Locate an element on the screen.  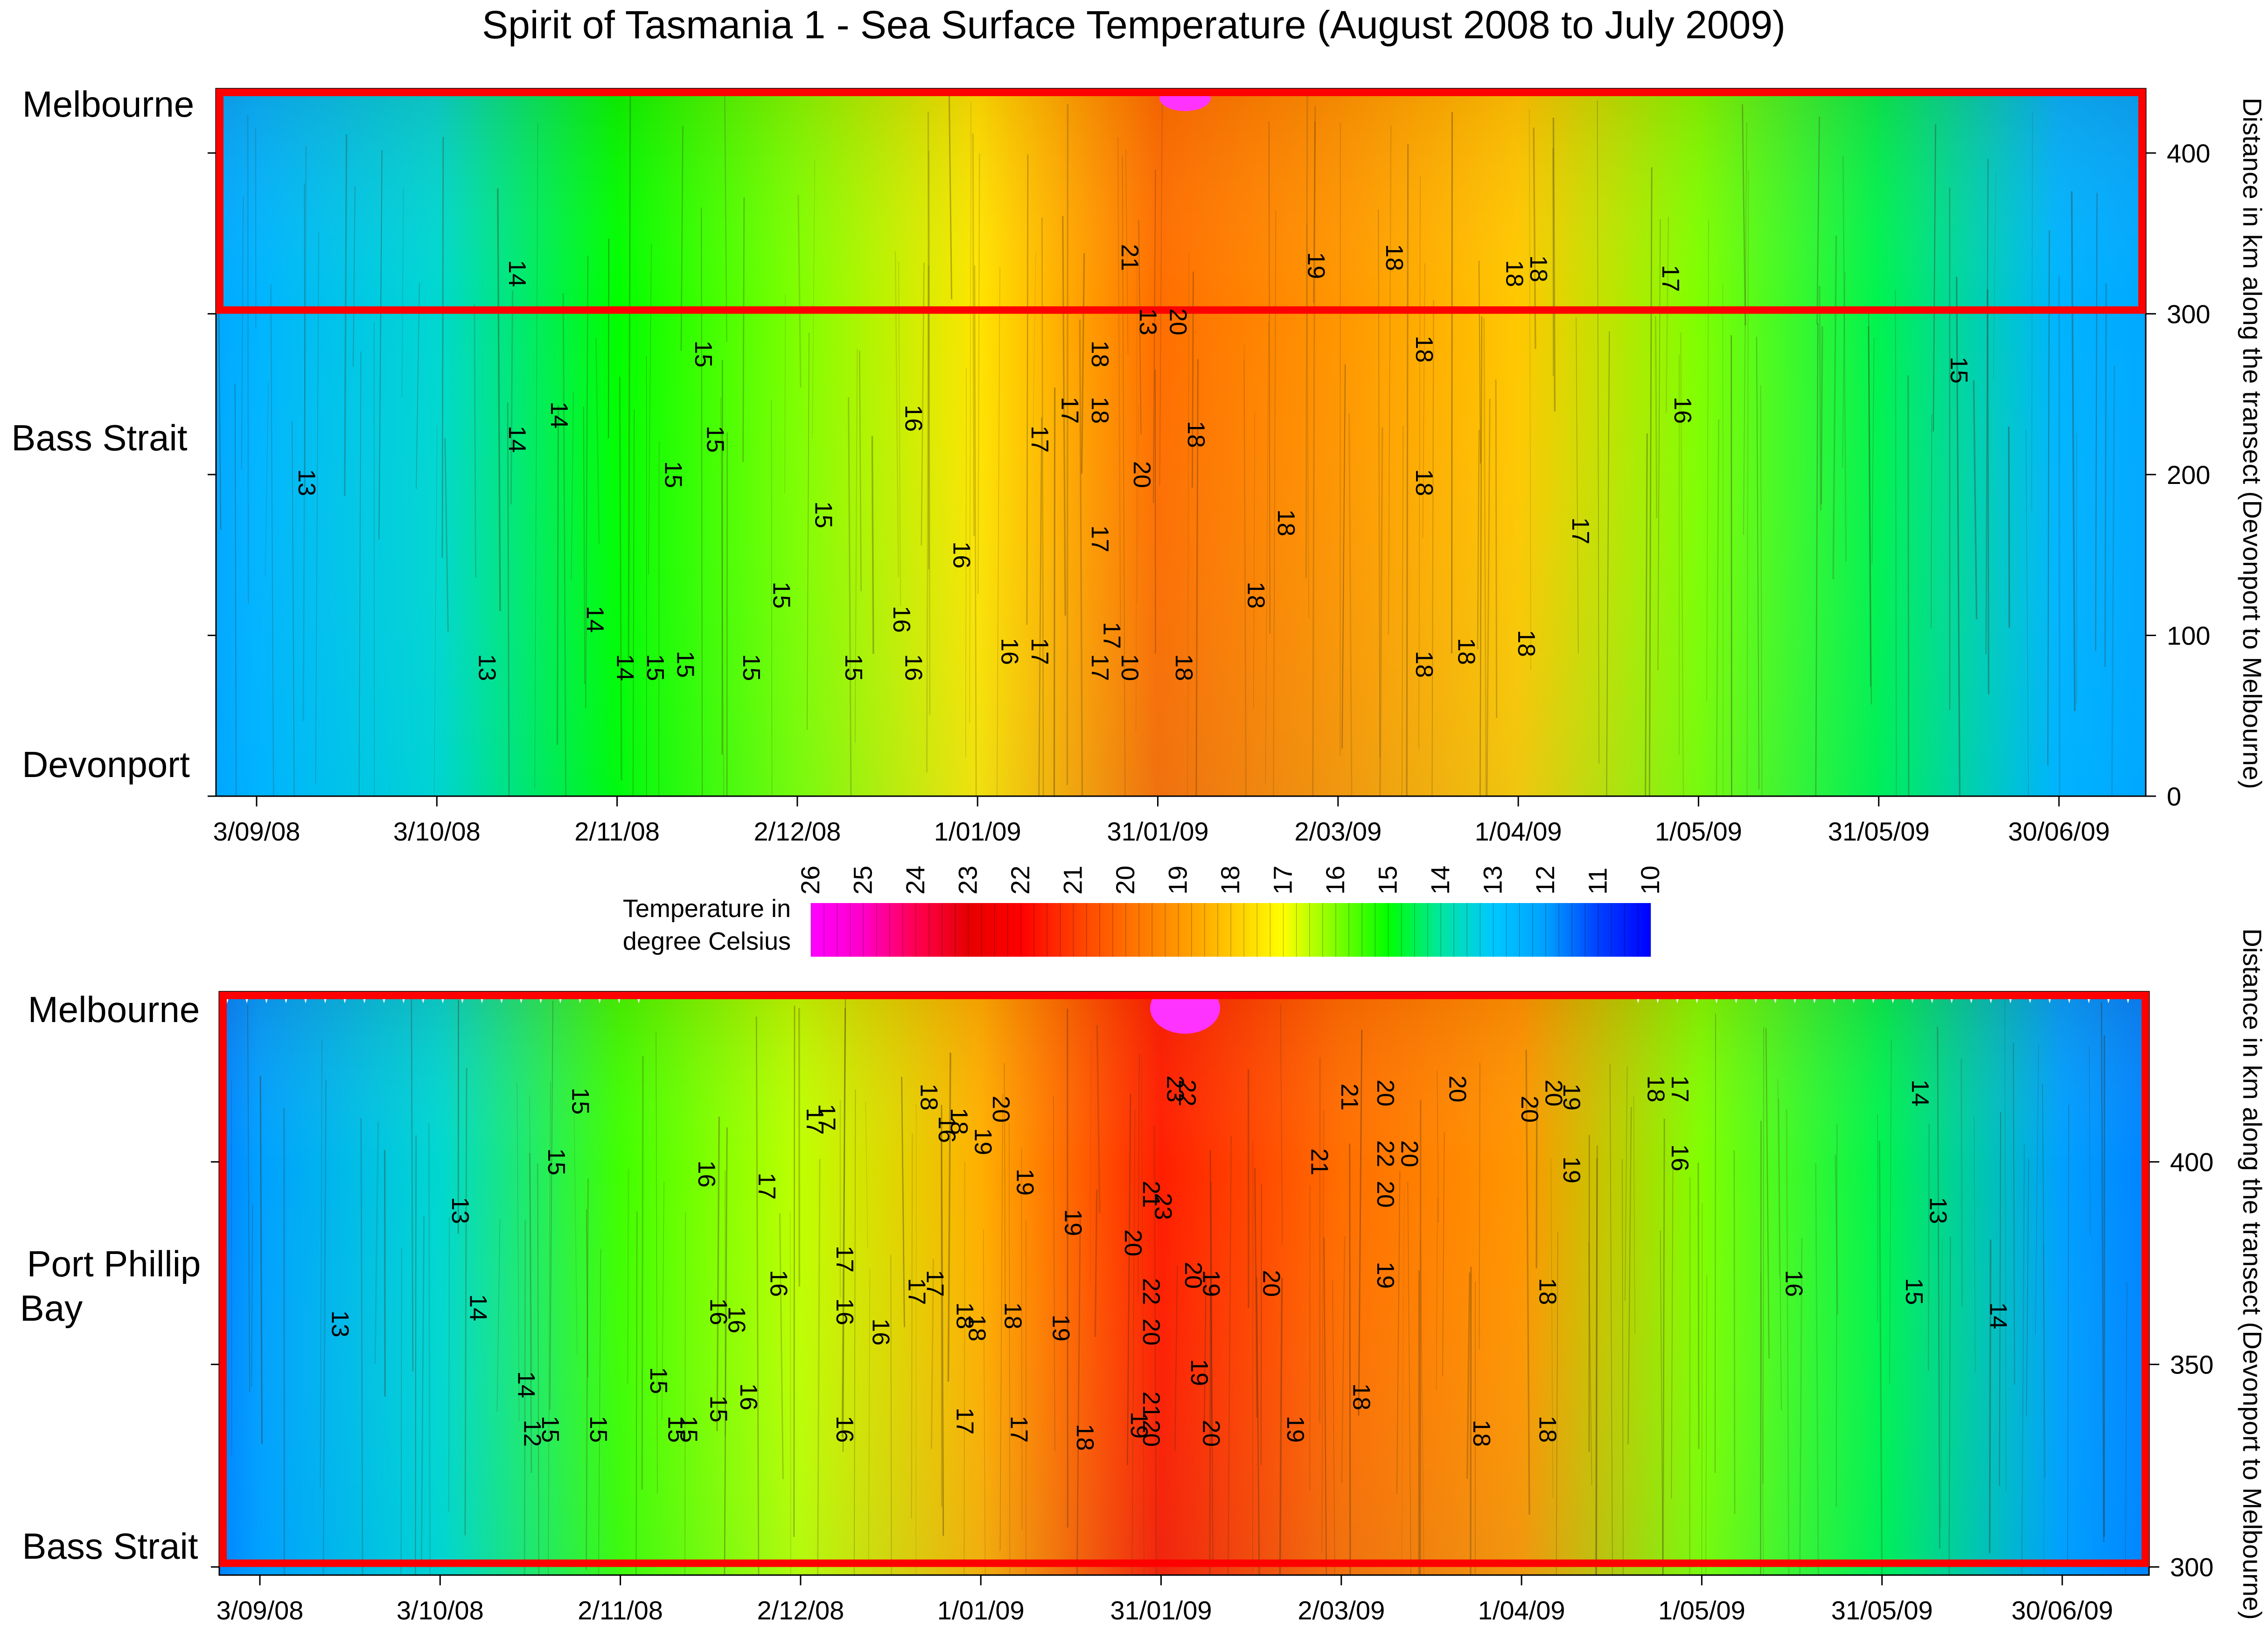
contour-label: 10 is located at coordinates (1129, 667).